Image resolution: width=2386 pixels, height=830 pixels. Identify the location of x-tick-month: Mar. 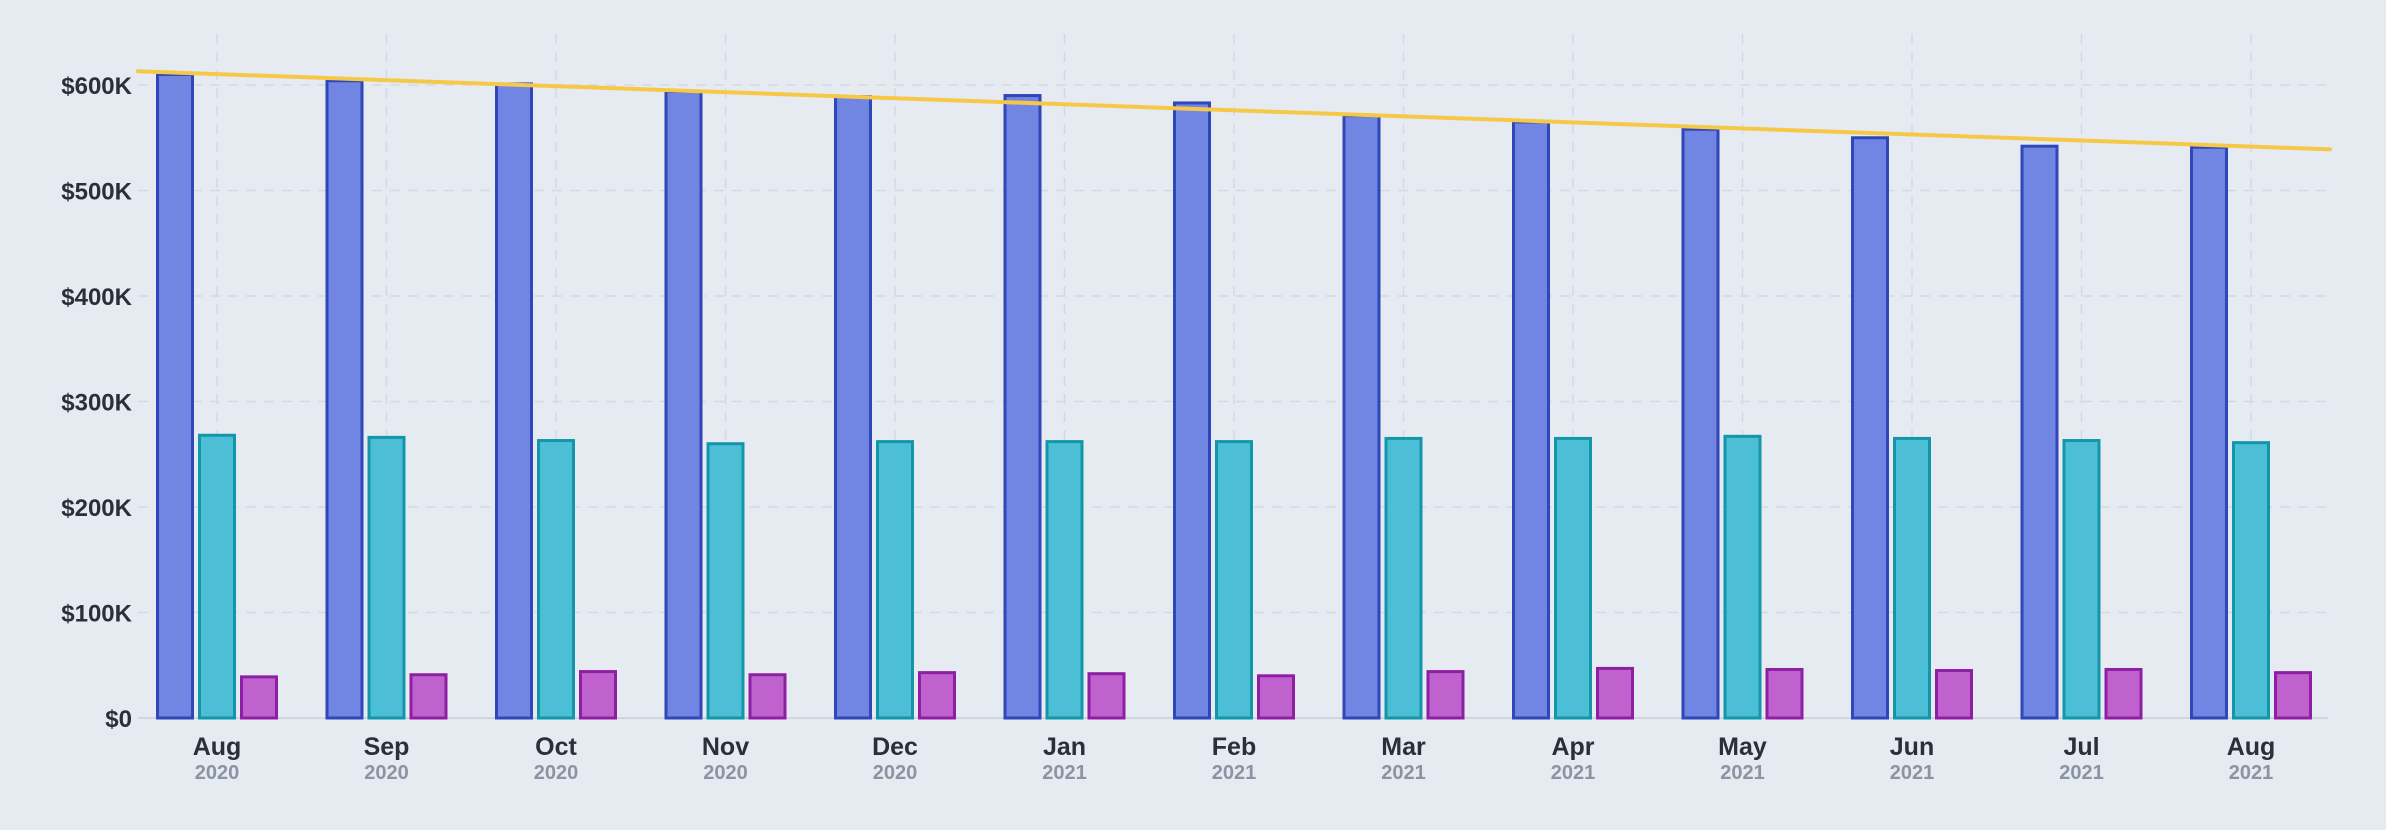
(1403, 747).